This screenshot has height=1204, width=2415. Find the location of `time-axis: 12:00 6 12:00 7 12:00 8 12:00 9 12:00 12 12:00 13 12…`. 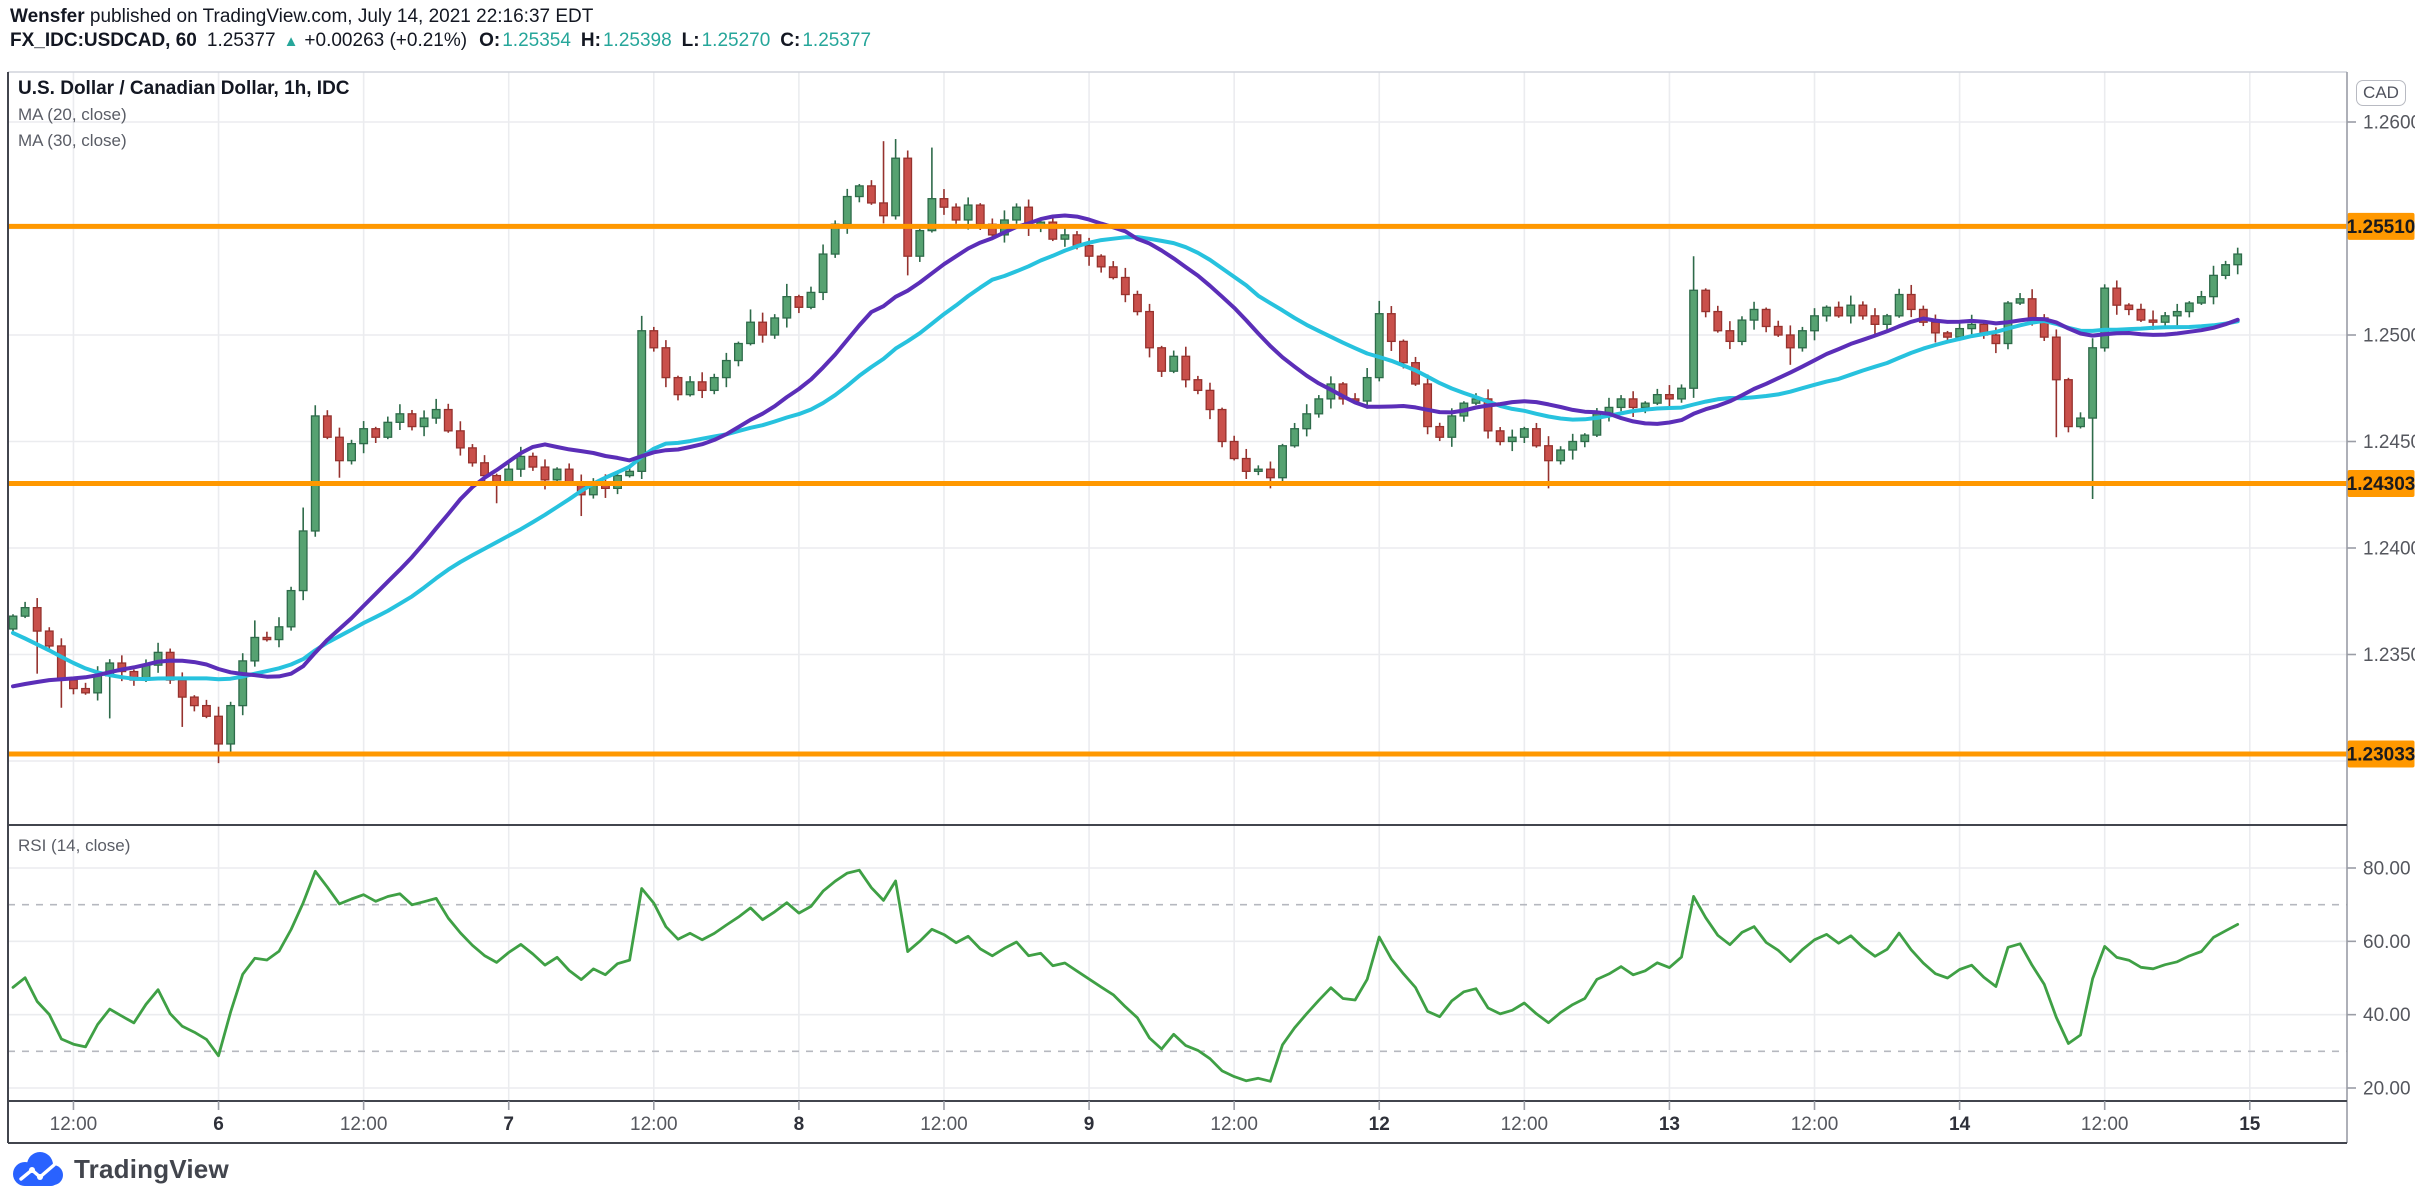

time-axis: 12:00 6 12:00 7 12:00 8 12:00 9 12:00 12 12:00 13 12… is located at coordinates (1155, 1118).